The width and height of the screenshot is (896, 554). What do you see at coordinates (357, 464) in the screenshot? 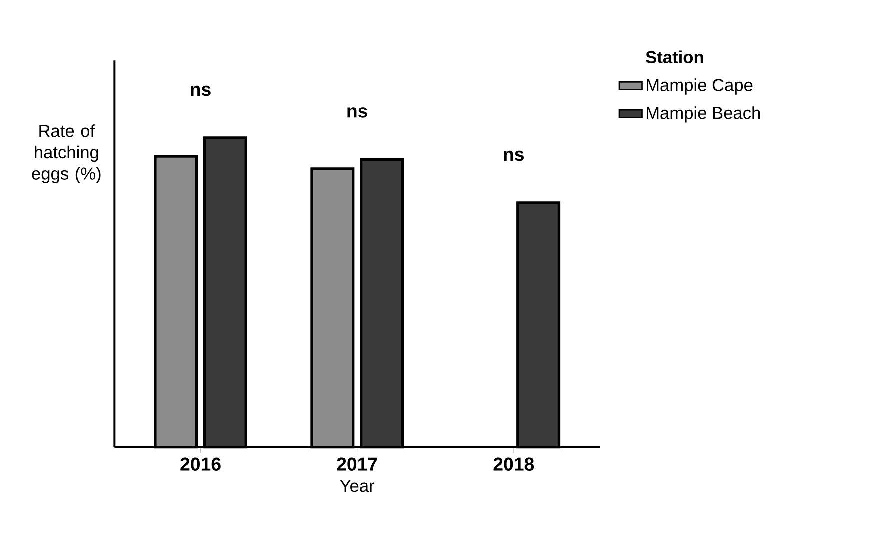
I see `x-tick-label: 2017` at bounding box center [357, 464].